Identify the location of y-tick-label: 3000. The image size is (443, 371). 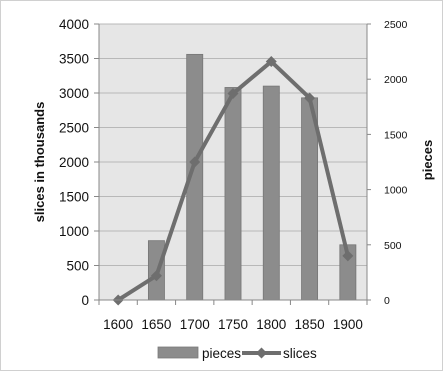
(74, 93).